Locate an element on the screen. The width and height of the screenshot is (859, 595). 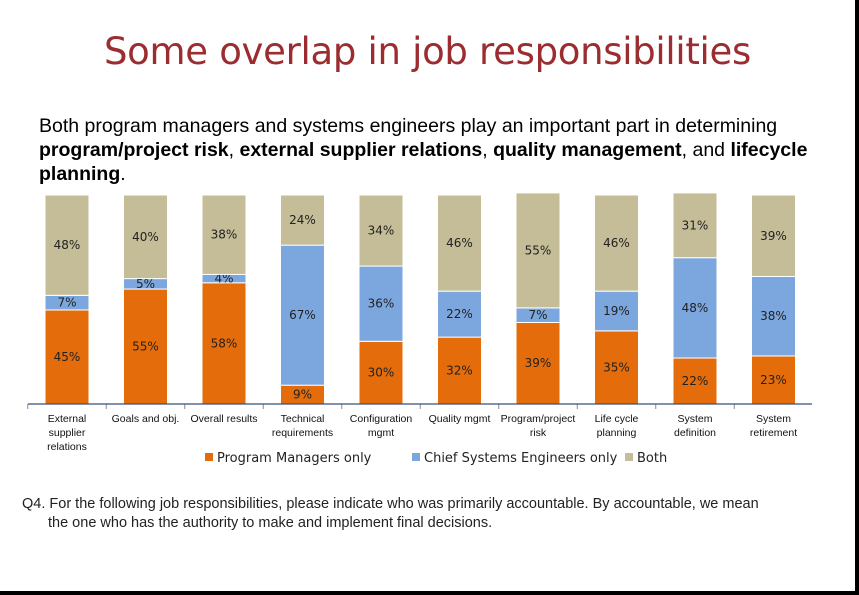
intro-part: . is located at coordinates (123, 174).